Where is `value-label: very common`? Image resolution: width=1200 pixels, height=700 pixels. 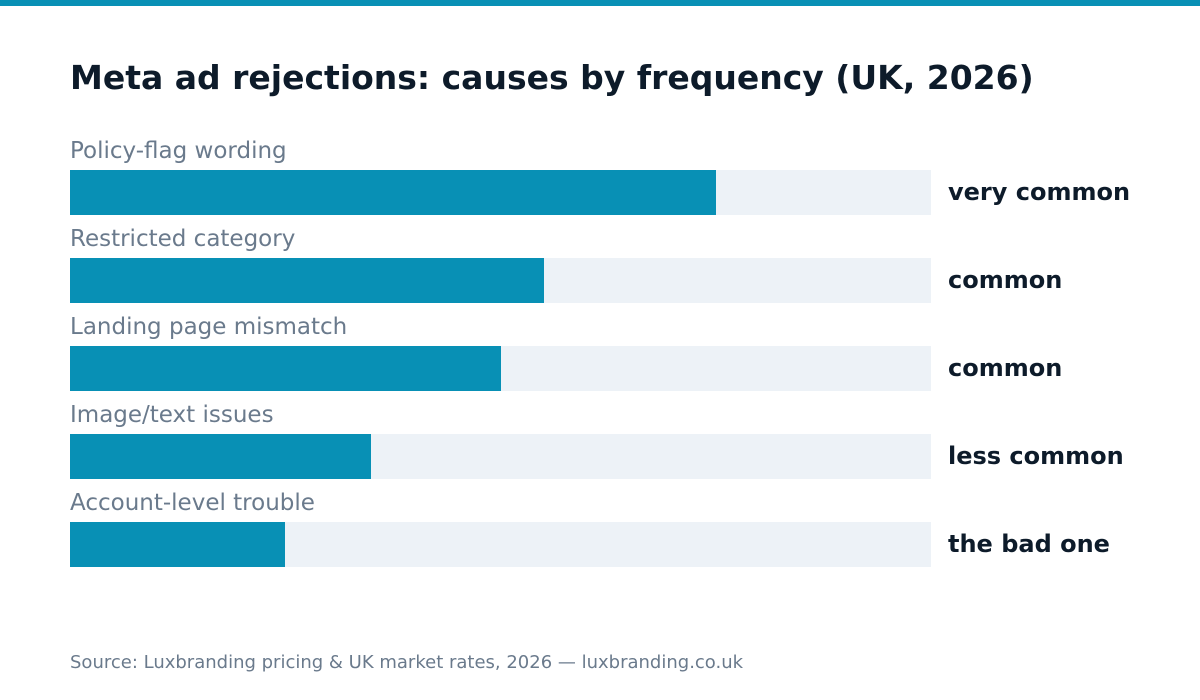 value-label: very common is located at coordinates (1039, 192).